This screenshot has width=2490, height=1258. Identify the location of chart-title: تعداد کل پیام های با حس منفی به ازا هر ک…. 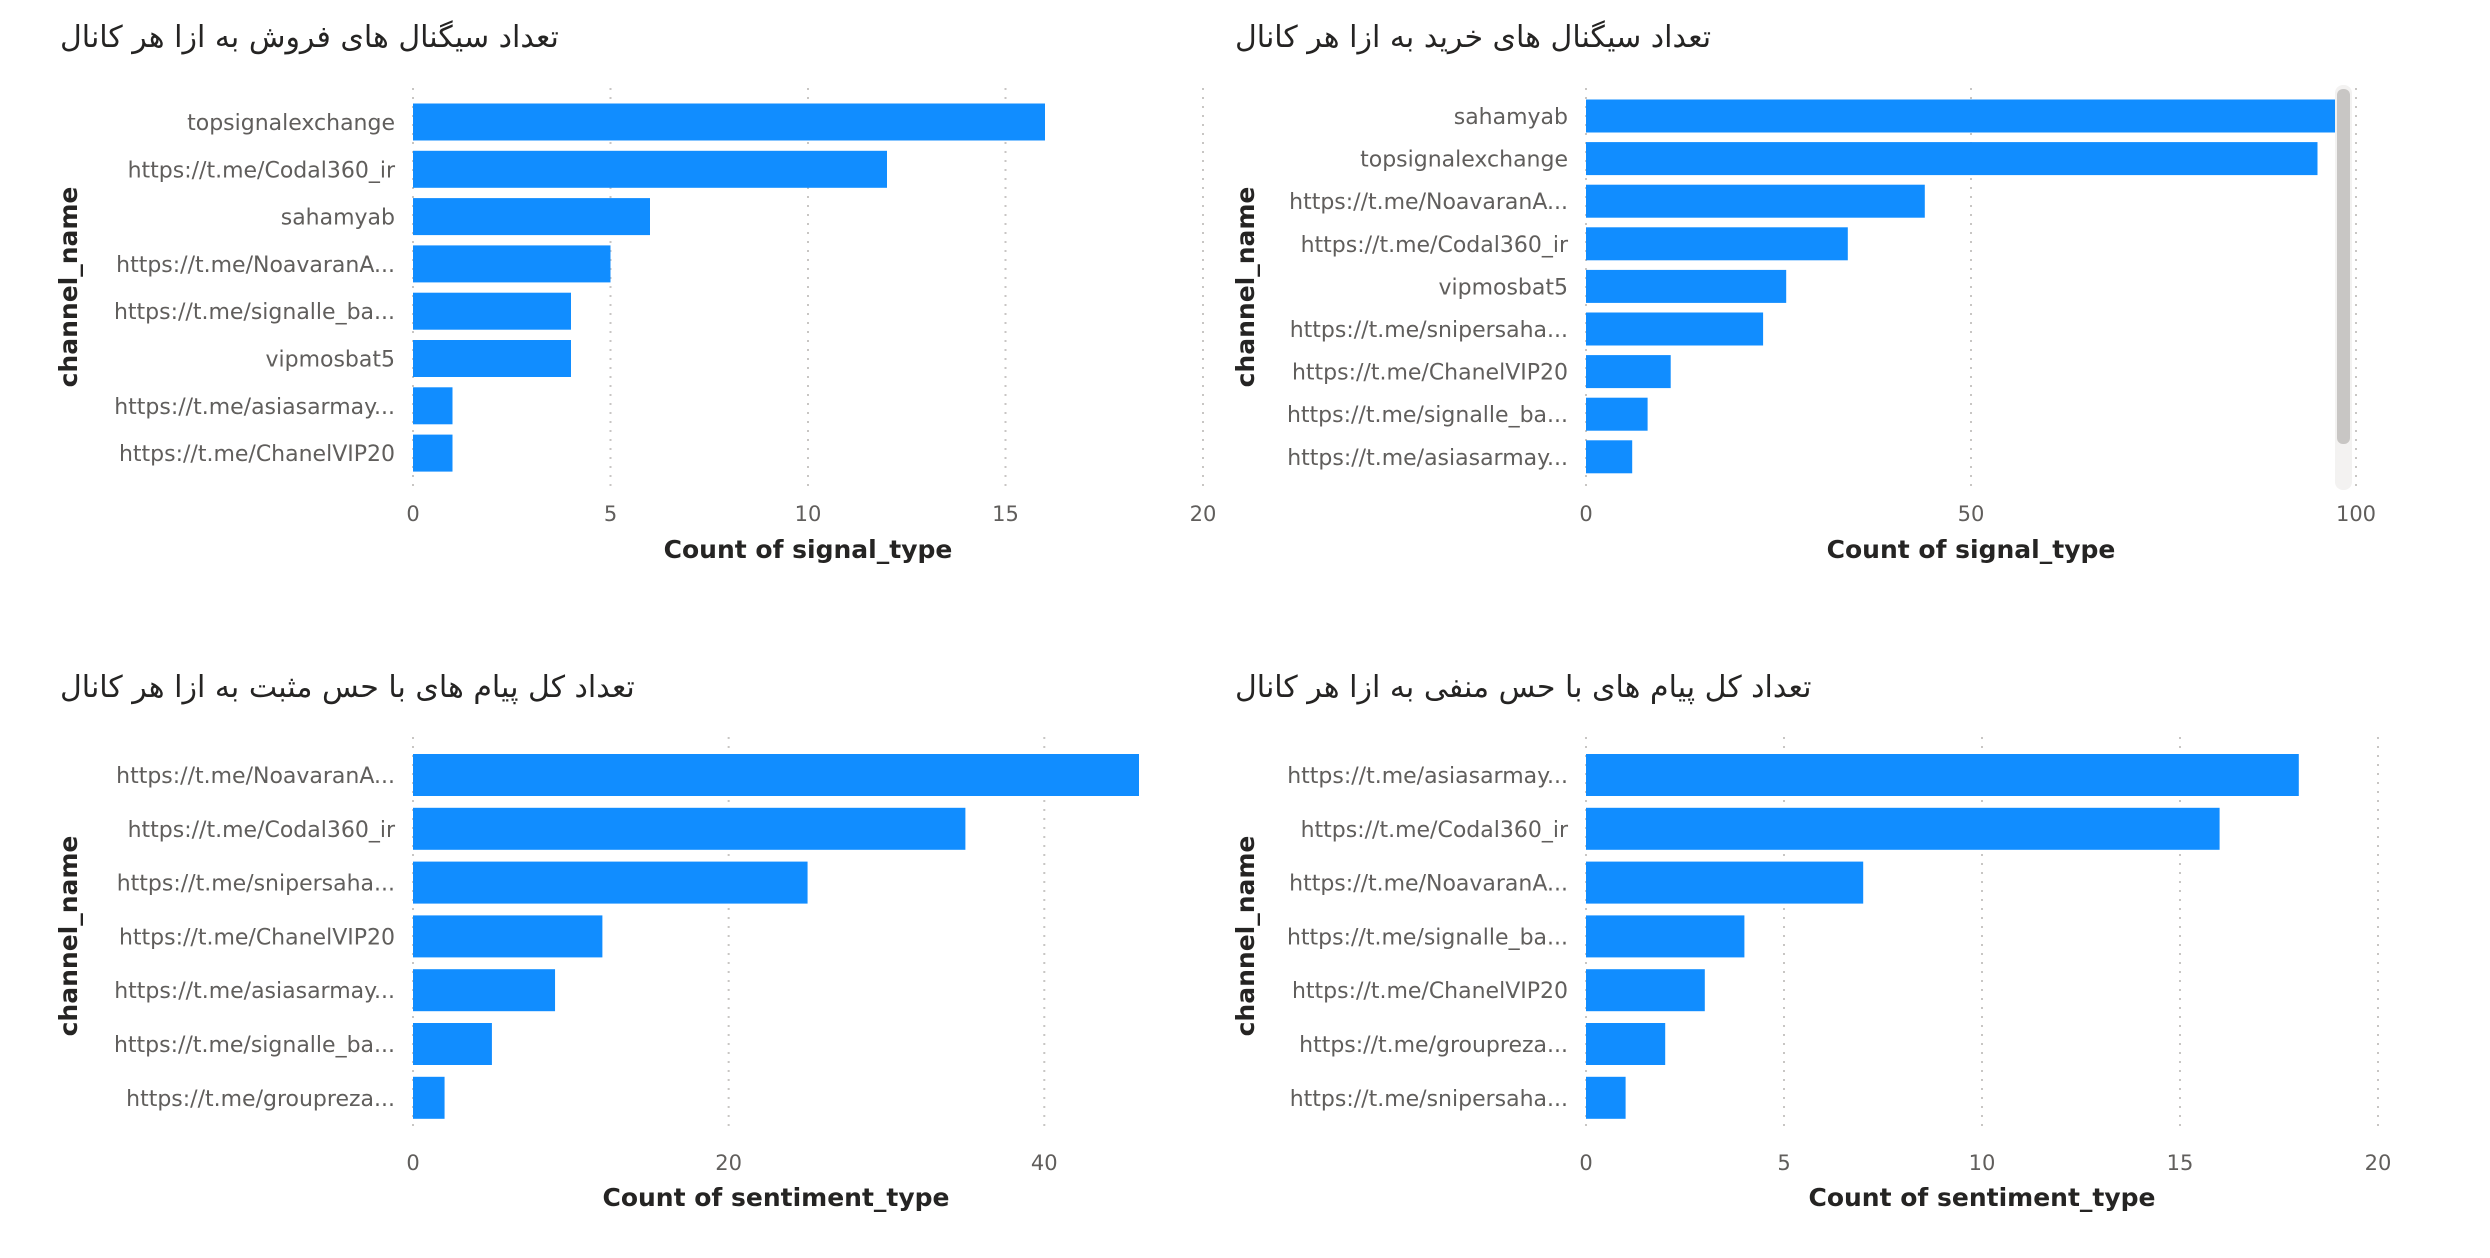
(1523, 687).